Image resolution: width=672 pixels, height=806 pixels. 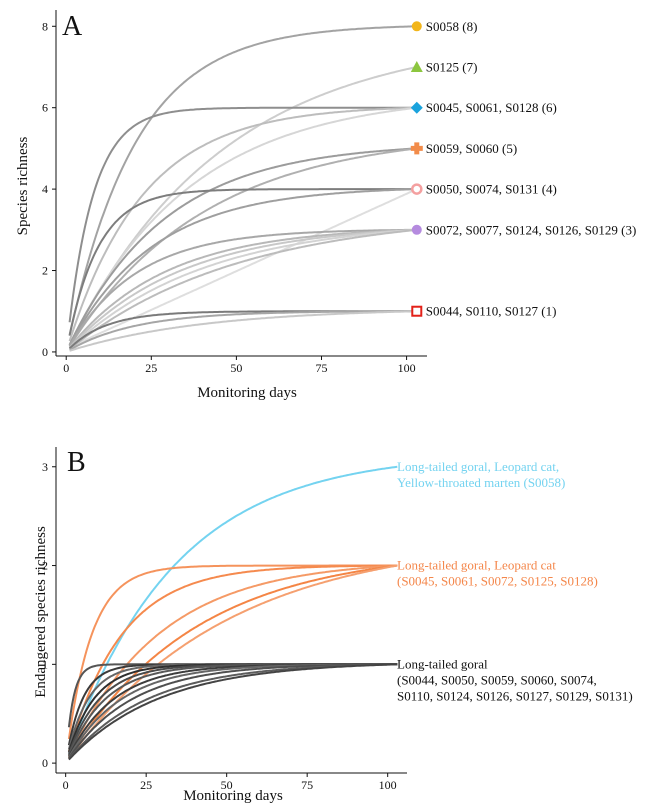 I want to click on panel-a-y-tick-label: 2, so click(x=45, y=271).